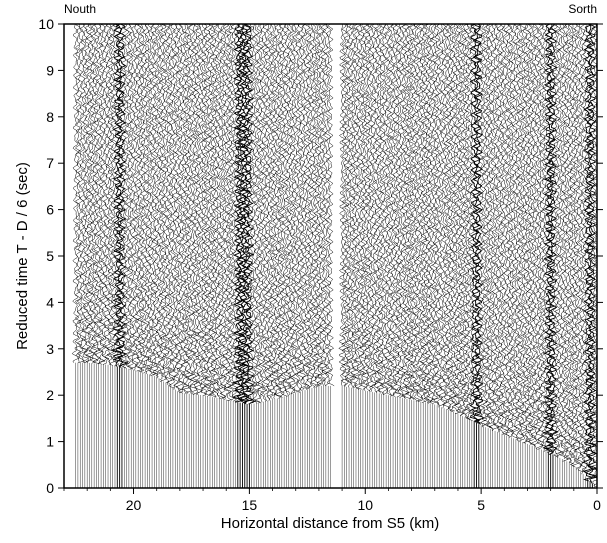 Image resolution: width=607 pixels, height=543 pixels. Describe the element at coordinates (80, 9) in the screenshot. I see `left-end-label: Nouth` at that location.